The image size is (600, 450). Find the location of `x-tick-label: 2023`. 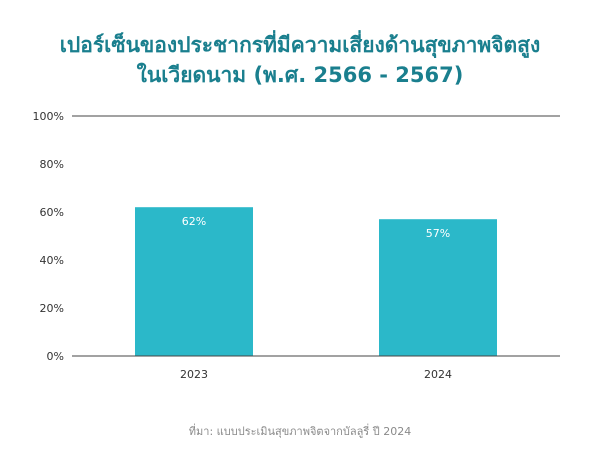

x-tick-label: 2023 is located at coordinates (194, 374).